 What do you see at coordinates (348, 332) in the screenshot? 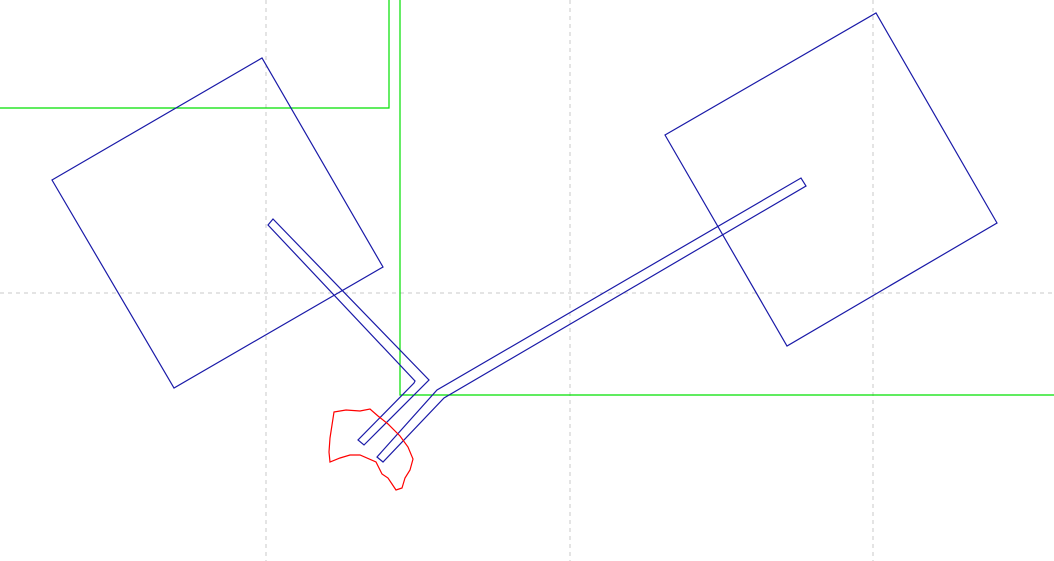
I see `left-jointed-arm` at bounding box center [348, 332].